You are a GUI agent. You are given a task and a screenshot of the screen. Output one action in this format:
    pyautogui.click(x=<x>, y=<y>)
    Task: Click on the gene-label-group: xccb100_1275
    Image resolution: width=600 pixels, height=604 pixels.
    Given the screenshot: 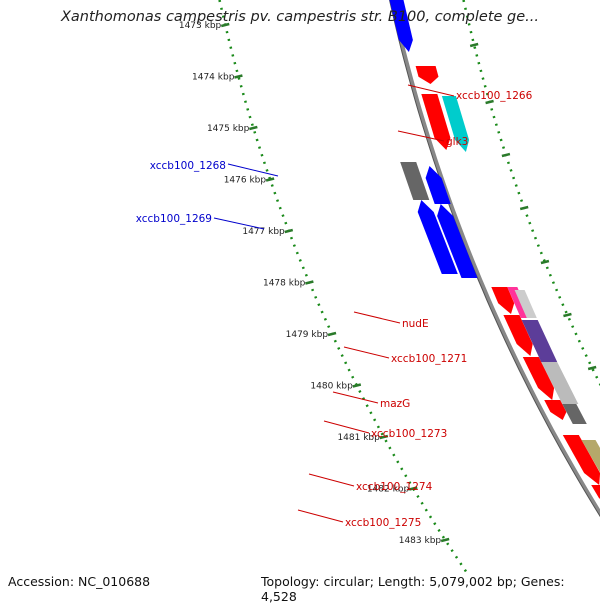 What is the action you would take?
    pyautogui.click(x=359, y=519)
    